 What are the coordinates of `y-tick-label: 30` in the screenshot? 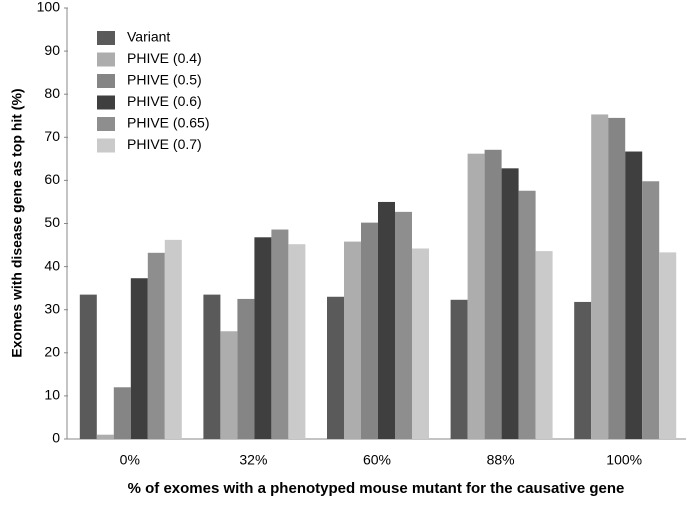 It's located at (52, 308).